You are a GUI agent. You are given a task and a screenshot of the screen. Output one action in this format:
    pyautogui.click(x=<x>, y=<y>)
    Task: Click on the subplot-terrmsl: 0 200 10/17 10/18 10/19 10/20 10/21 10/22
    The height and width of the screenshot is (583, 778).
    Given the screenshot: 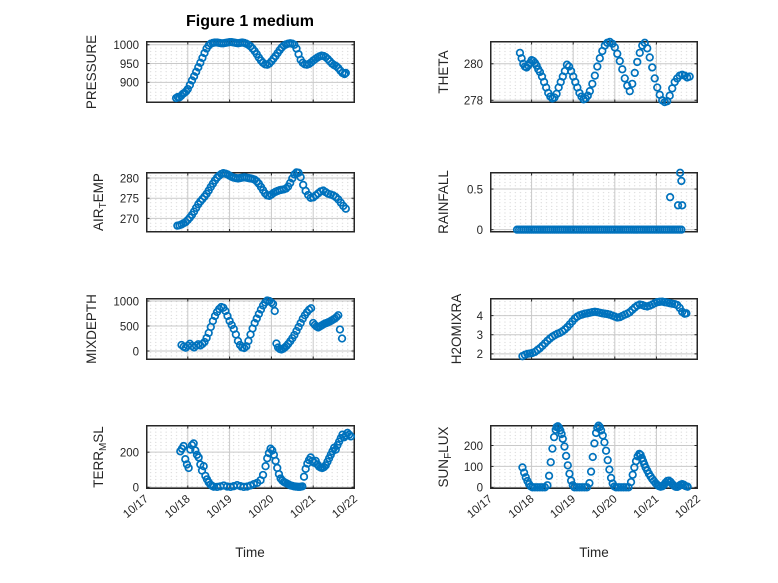 What is the action you would take?
    pyautogui.click(x=239, y=472)
    